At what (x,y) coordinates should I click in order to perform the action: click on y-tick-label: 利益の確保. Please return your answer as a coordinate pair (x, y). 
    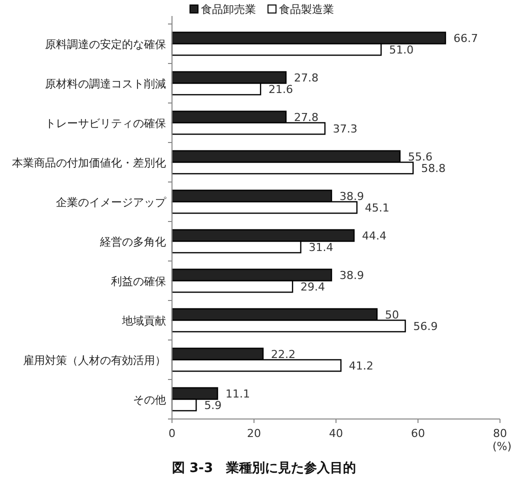
    Looking at the image, I should click on (138, 281).